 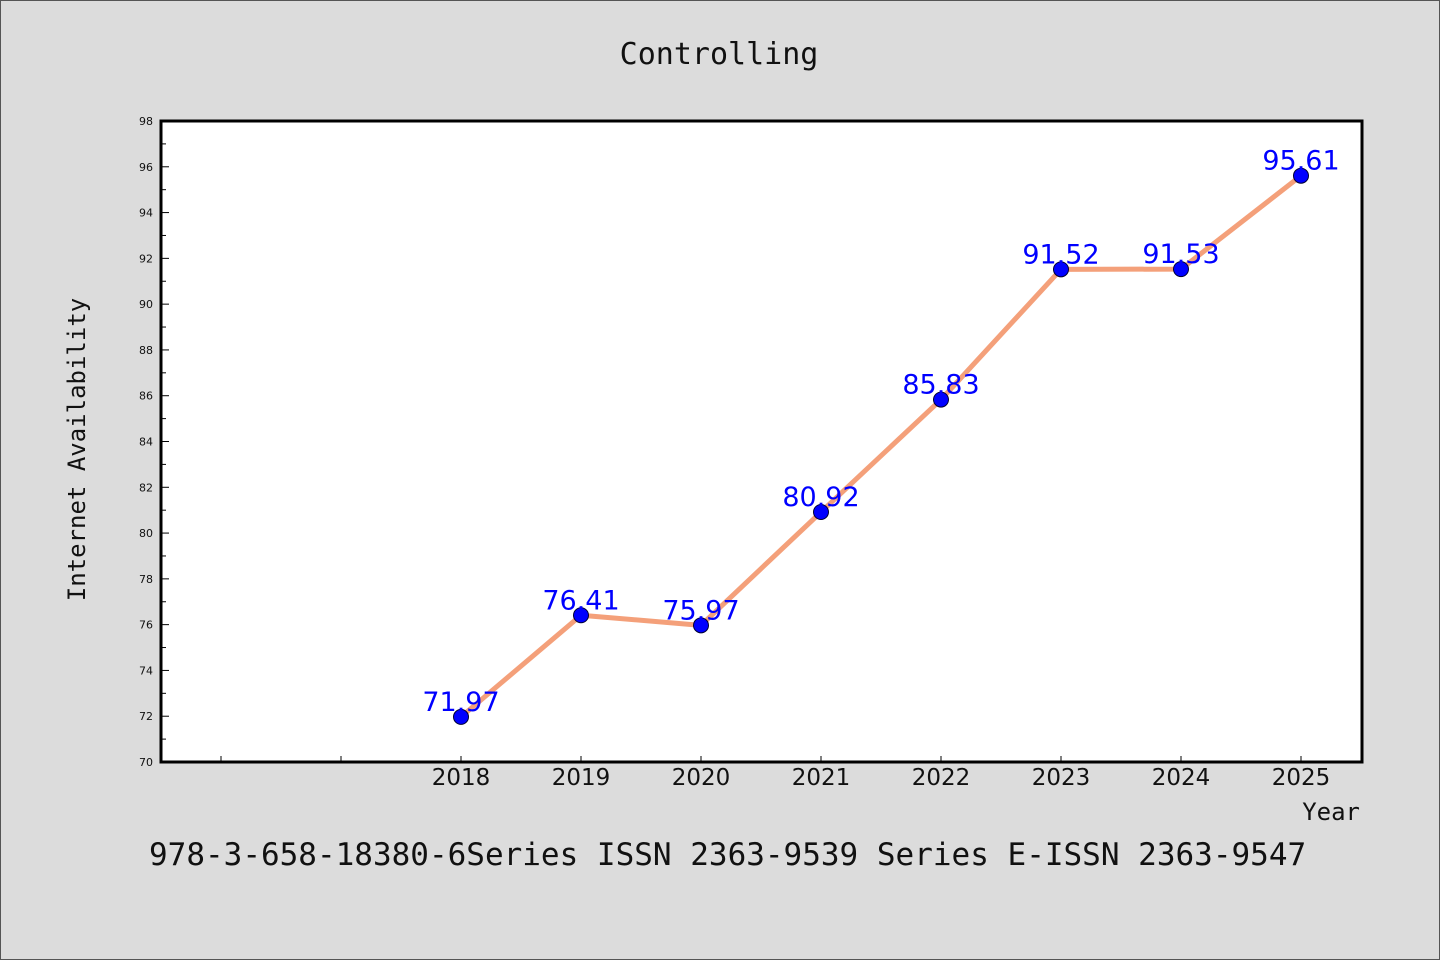 I want to click on y-tick-label: 82, so click(x=146, y=487).